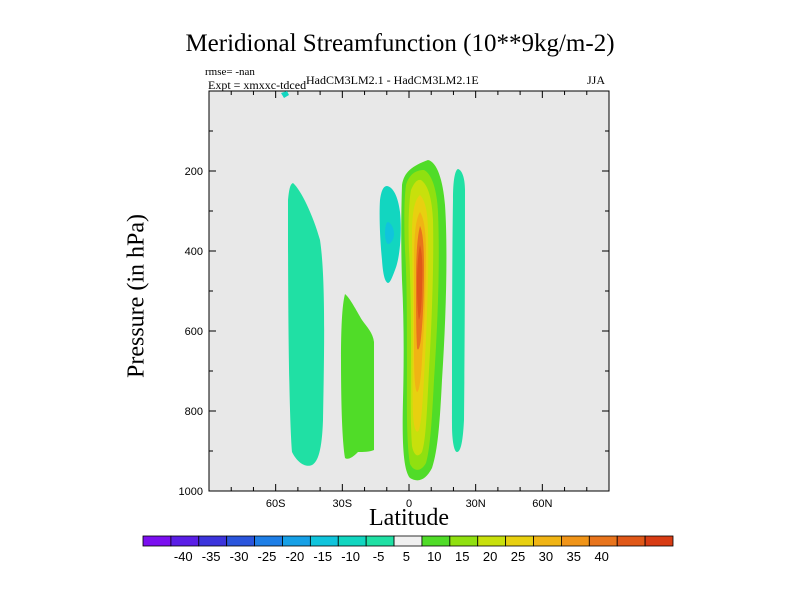 This screenshot has height=600, width=800. I want to click on y-tick-label: 600, so click(194, 332).